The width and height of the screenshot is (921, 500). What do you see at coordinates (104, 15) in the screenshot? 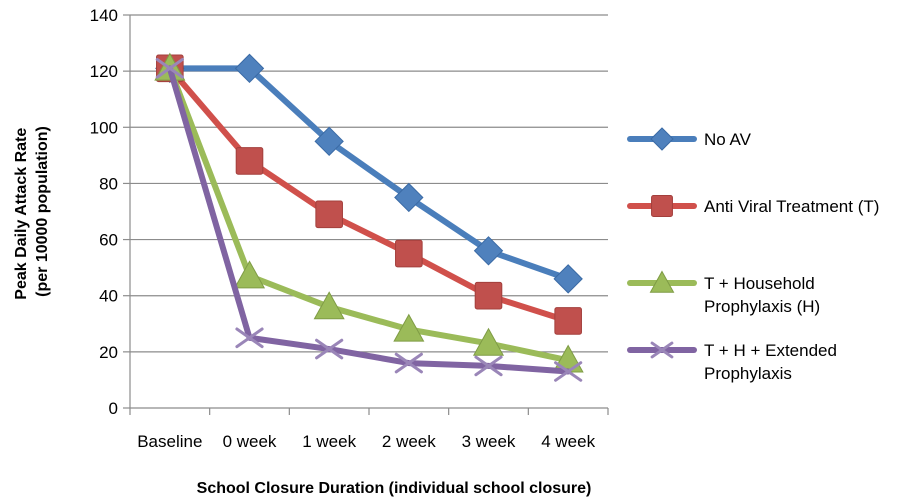
I see `y-tick-label: 140` at bounding box center [104, 15].